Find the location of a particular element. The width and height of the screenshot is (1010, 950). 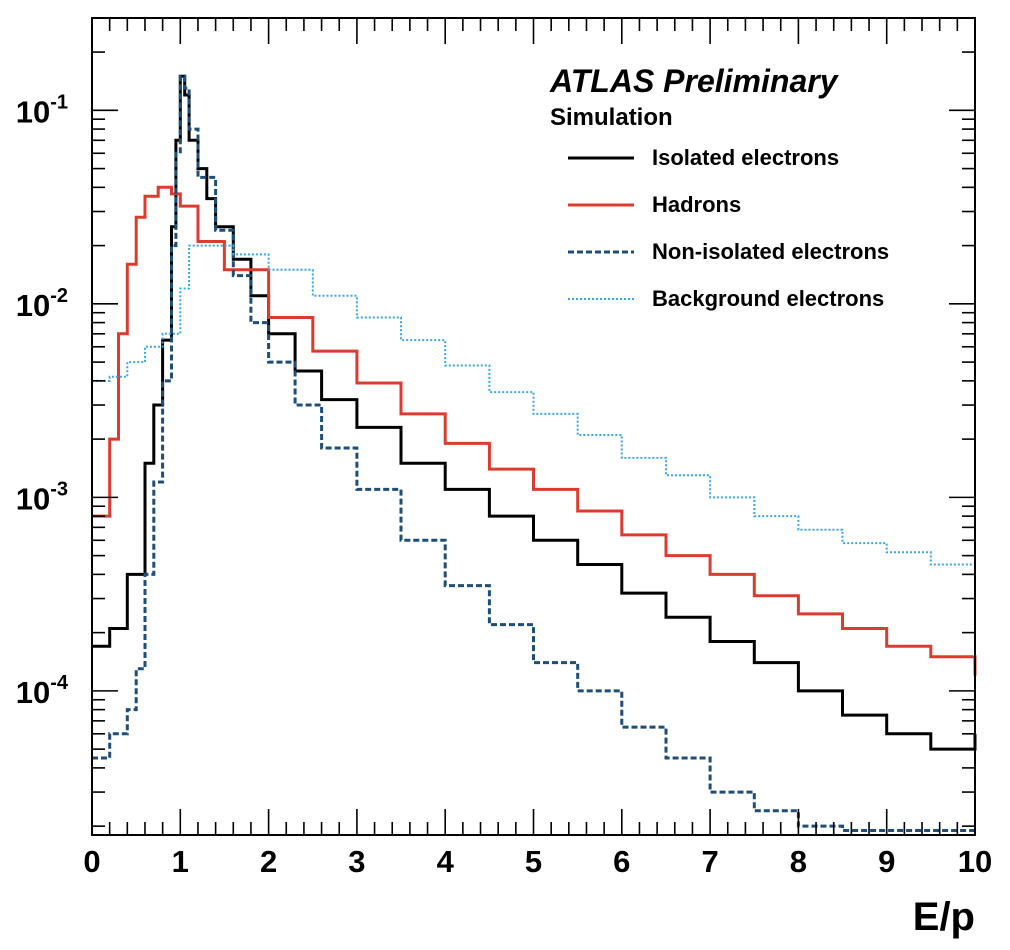

x-tick-label: 9 is located at coordinates (886, 861).